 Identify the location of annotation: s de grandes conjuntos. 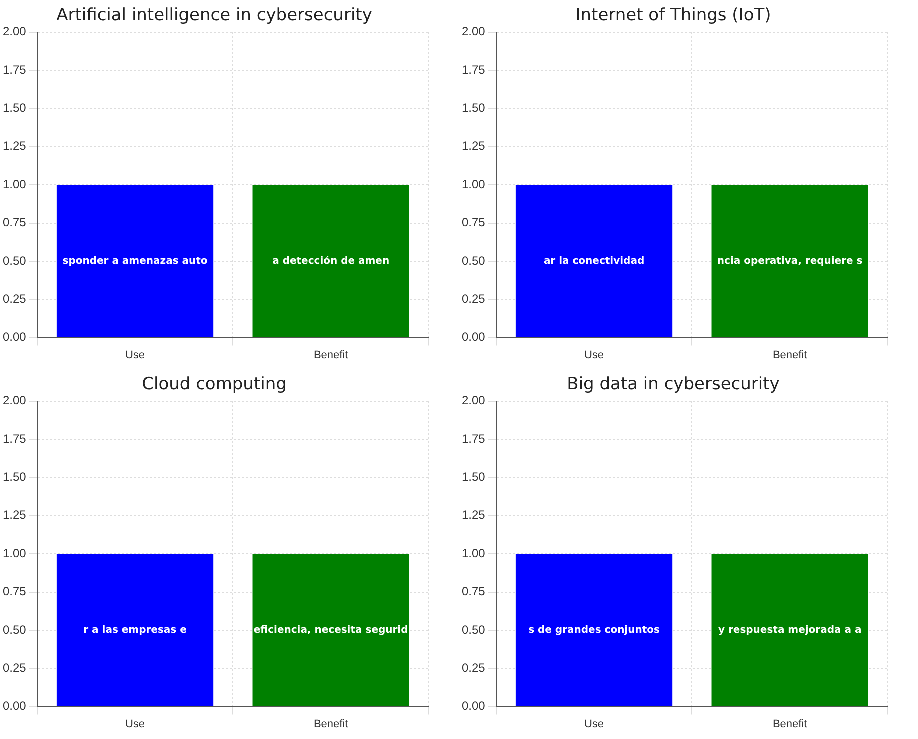
(594, 630).